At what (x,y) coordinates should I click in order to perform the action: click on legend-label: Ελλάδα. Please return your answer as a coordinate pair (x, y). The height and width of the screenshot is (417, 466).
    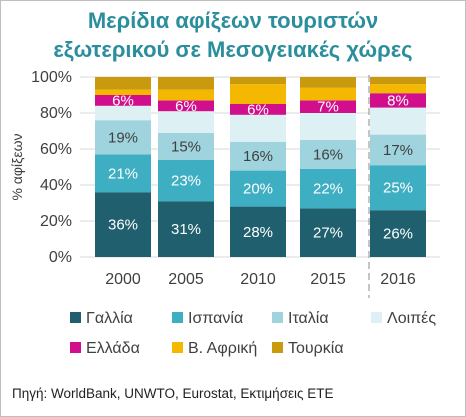
    Looking at the image, I should click on (113, 348).